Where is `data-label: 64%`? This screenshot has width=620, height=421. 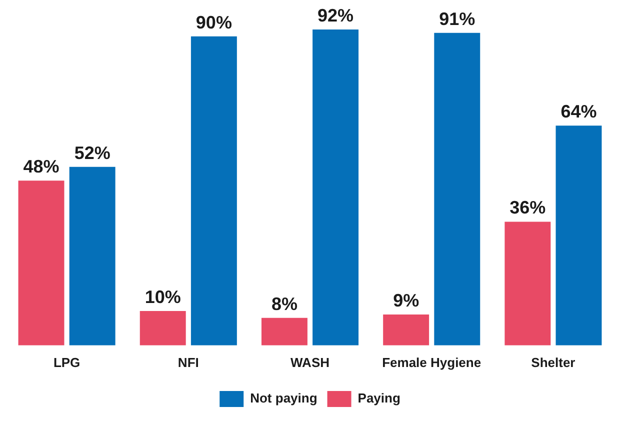 data-label: 64% is located at coordinates (578, 112).